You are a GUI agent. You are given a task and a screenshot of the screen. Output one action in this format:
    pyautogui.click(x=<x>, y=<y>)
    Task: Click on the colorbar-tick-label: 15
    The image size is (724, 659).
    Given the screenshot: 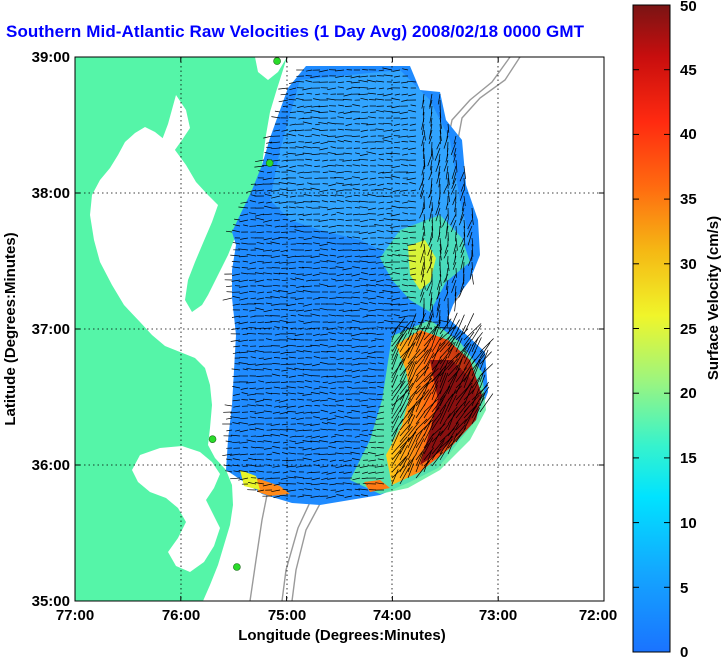 What is the action you would take?
    pyautogui.click(x=688, y=458)
    